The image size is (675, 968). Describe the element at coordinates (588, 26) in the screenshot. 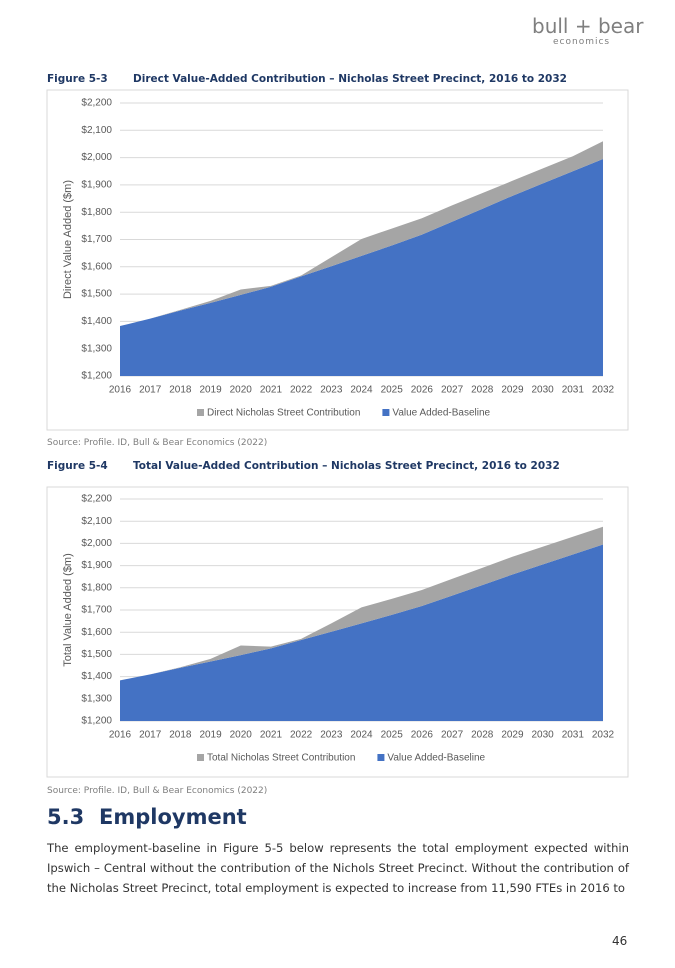

I see `logo: bull + bear` at that location.